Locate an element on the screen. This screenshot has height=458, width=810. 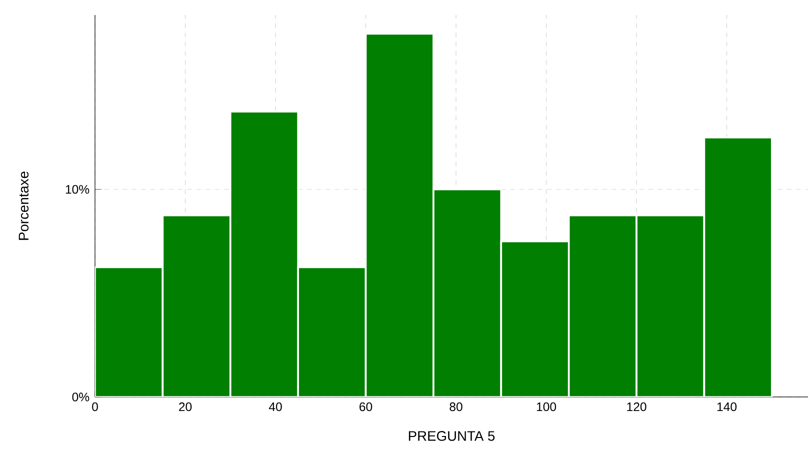
x-tick-label: 20 is located at coordinates (185, 407).